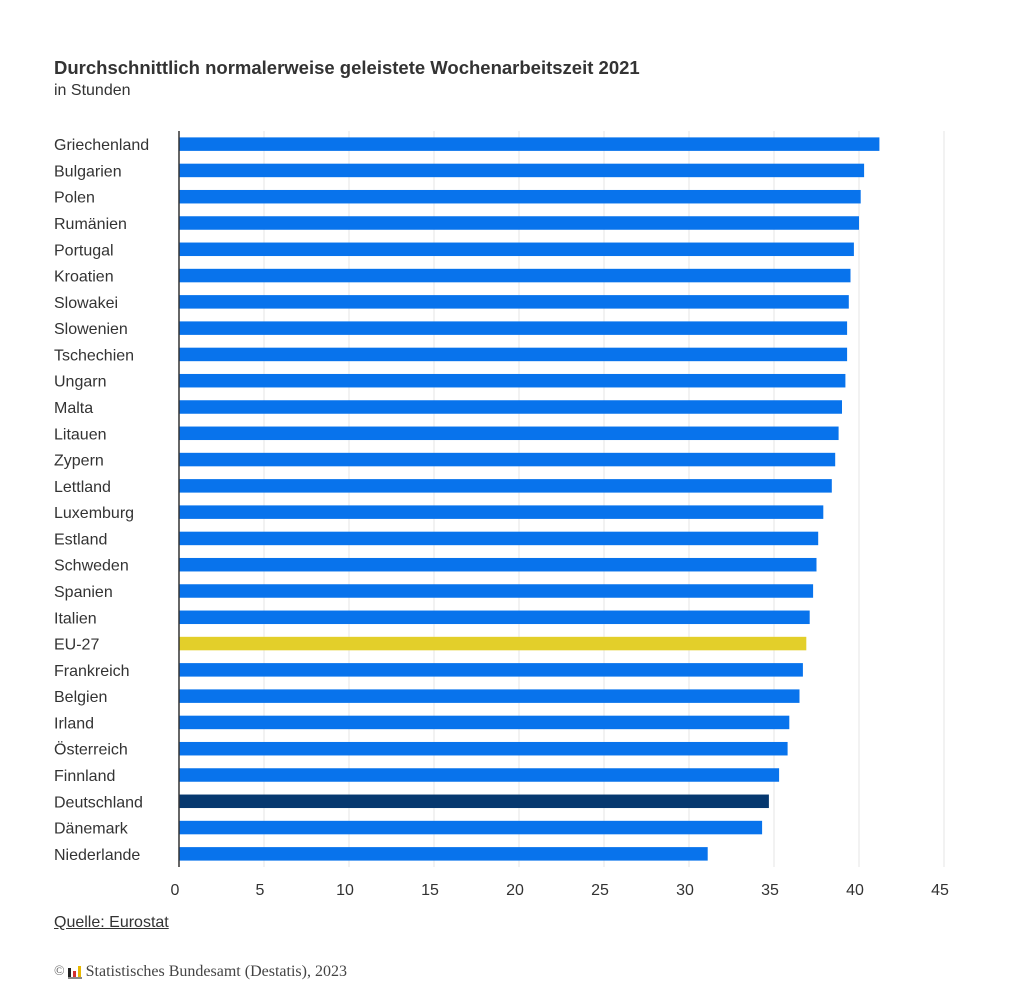 Image resolution: width=1024 pixels, height=1000 pixels. Describe the element at coordinates (529, 144) in the screenshot. I see `bar-griechenland` at that location.